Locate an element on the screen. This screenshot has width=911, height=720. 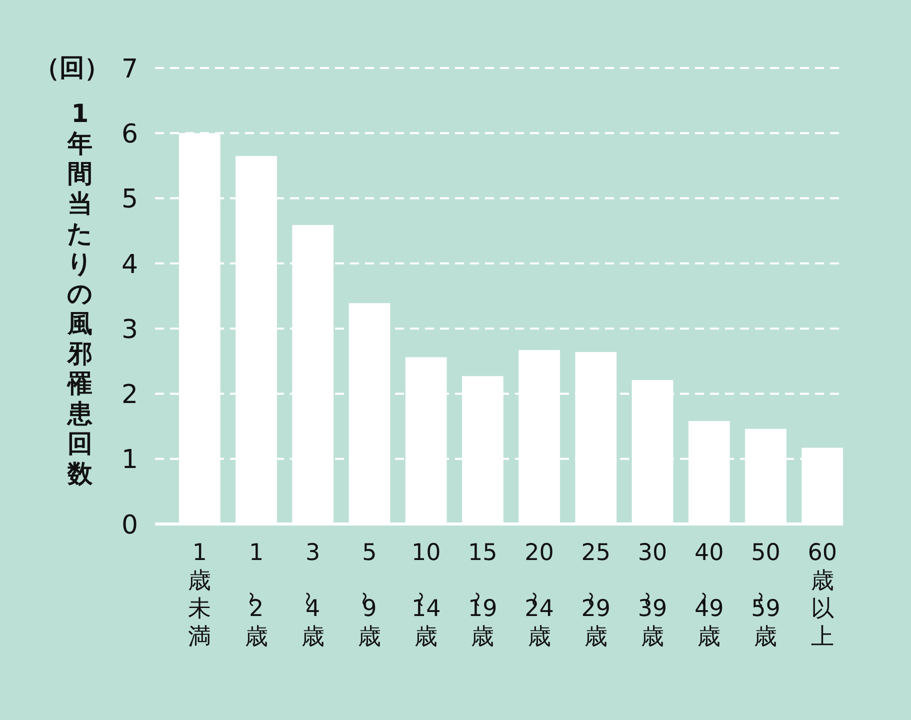
y-tick-label: 1 is located at coordinates (129, 460).